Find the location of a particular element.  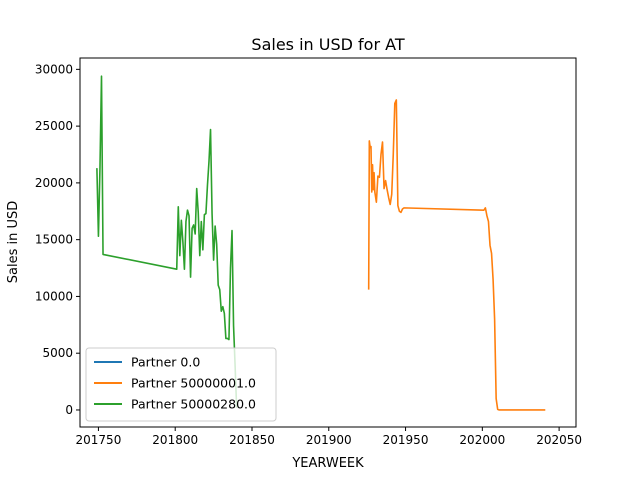

x-axis-label: YEARWEEK is located at coordinates (327, 463).